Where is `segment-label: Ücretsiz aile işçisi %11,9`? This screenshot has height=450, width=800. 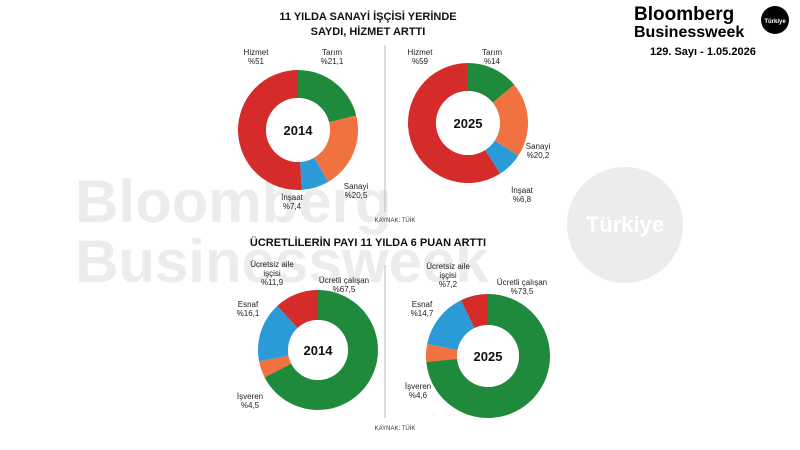 segment-label: Ücretsiz aile işçisi %11,9 is located at coordinates (272, 273).